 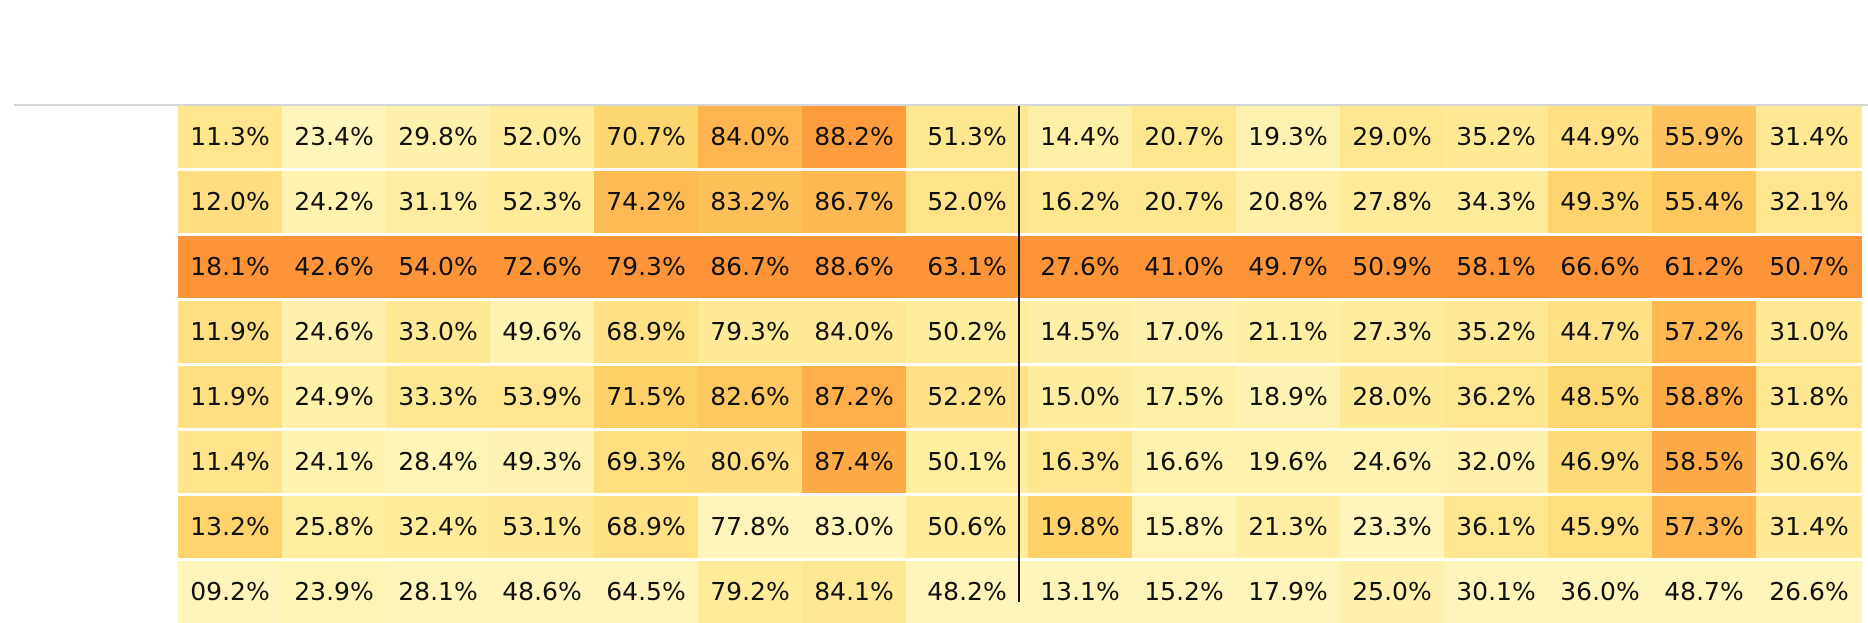 I want to click on heatmap-cell: 31.1%, so click(x=438, y=202).